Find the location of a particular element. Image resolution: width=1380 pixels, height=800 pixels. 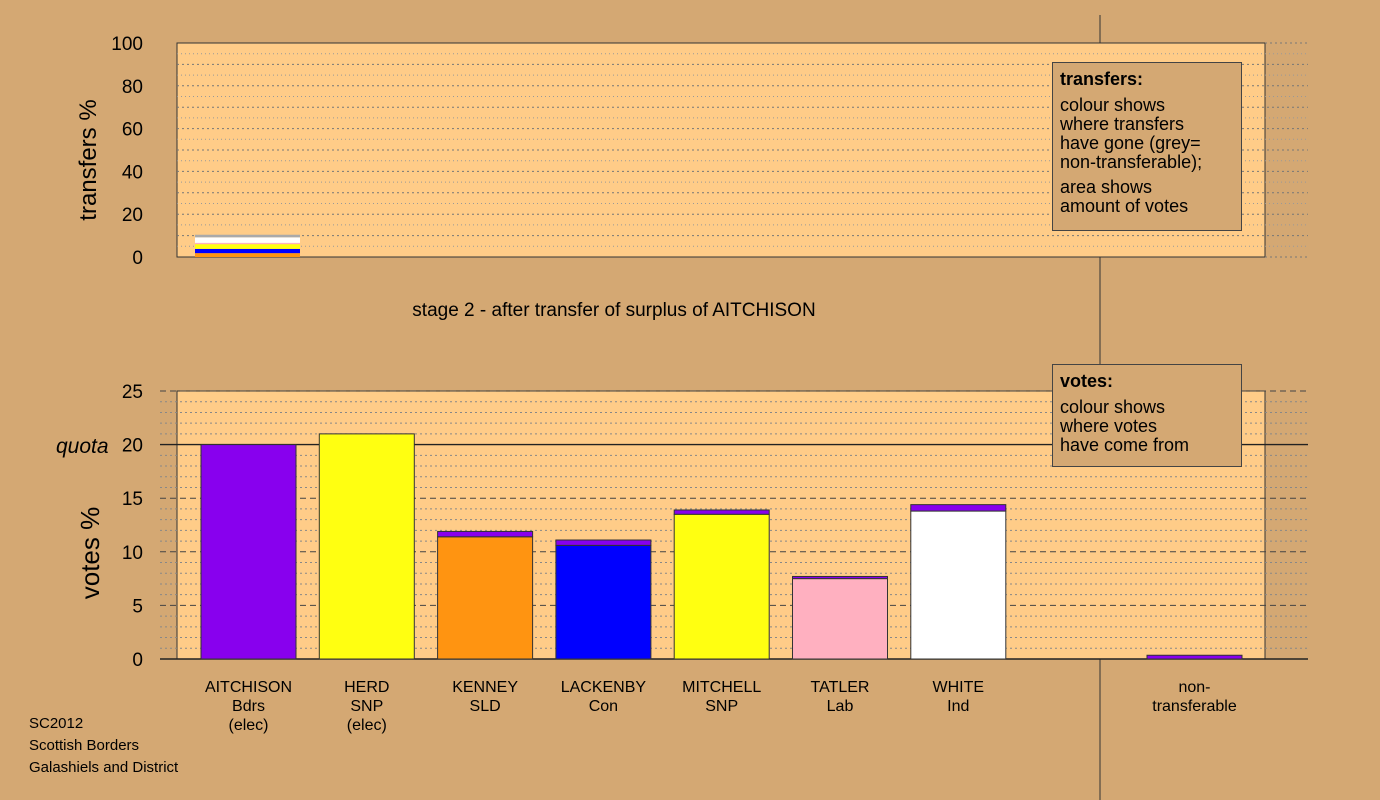

candidate-party: Ind is located at coordinates (958, 706).